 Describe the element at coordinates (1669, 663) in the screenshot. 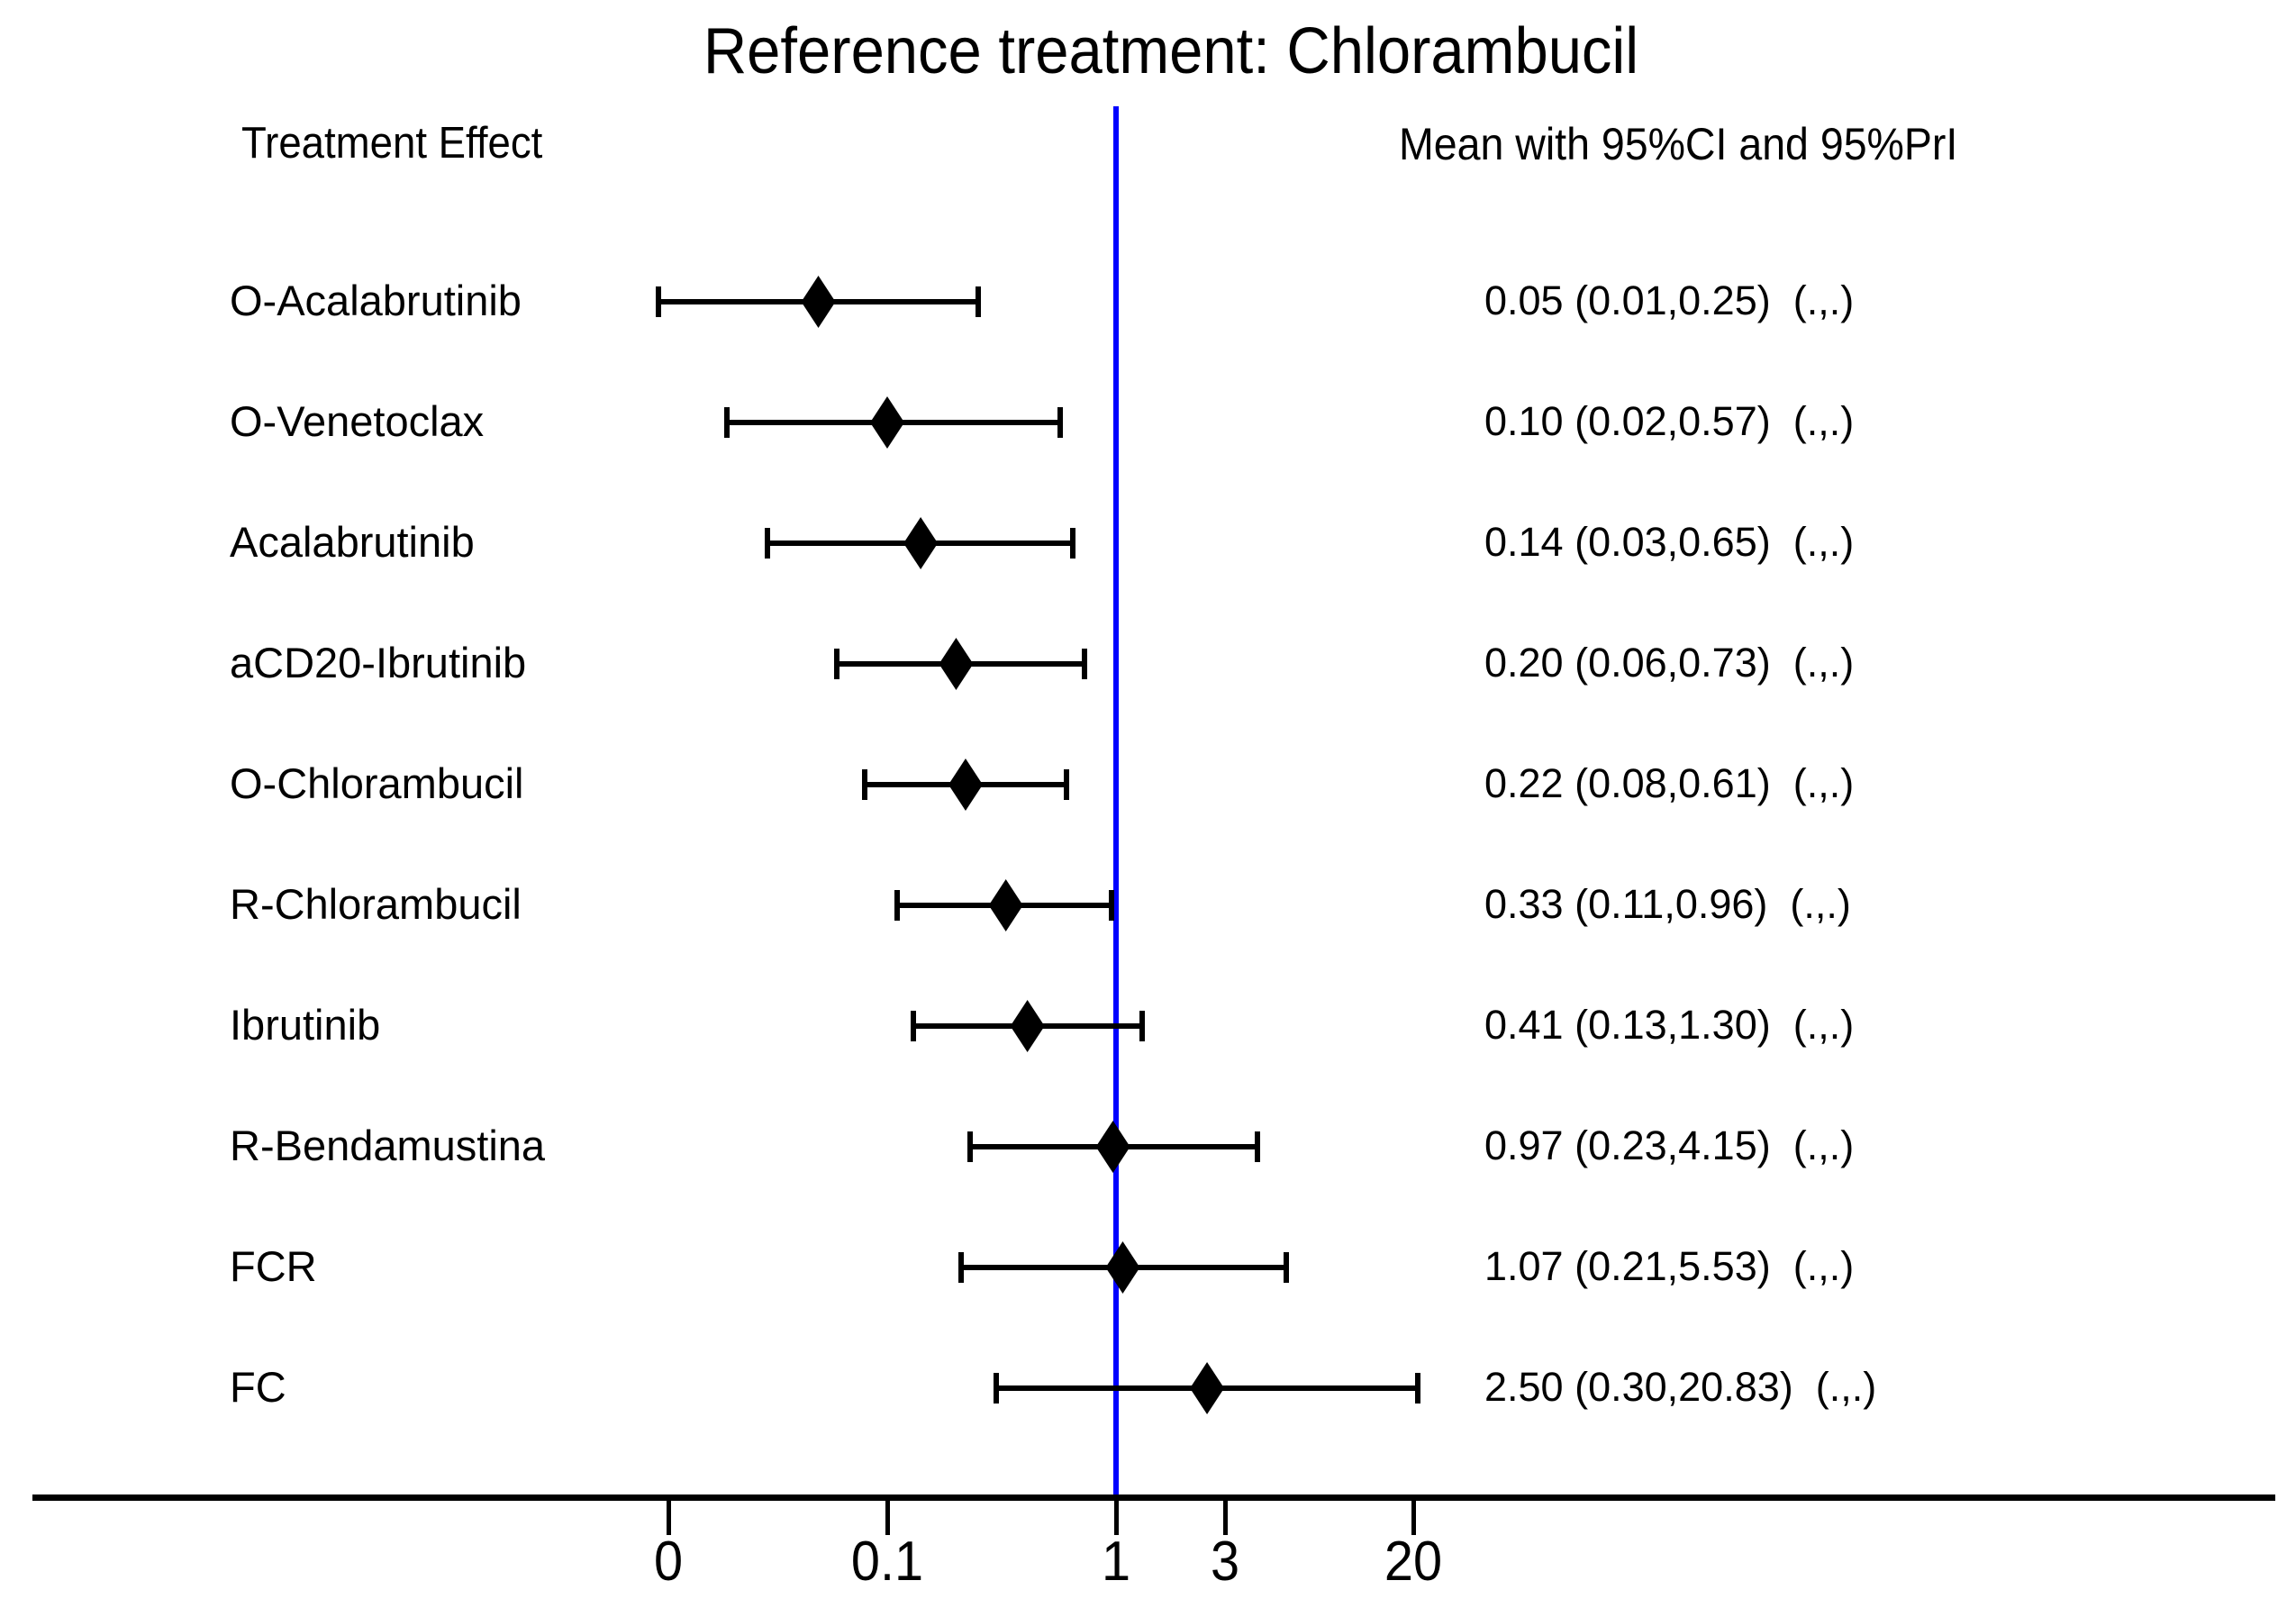

I see `estimate-text: 0.20 (0.06,0.73) (.,.)` at that location.